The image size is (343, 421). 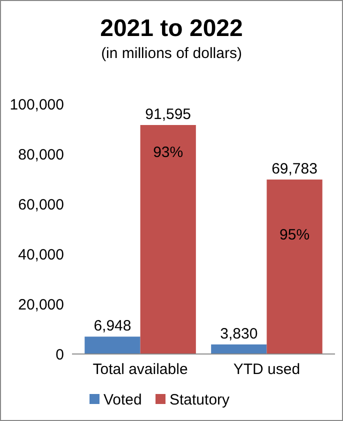 What do you see at coordinates (41, 155) in the screenshot?
I see `y-tick-label: 80,000` at bounding box center [41, 155].